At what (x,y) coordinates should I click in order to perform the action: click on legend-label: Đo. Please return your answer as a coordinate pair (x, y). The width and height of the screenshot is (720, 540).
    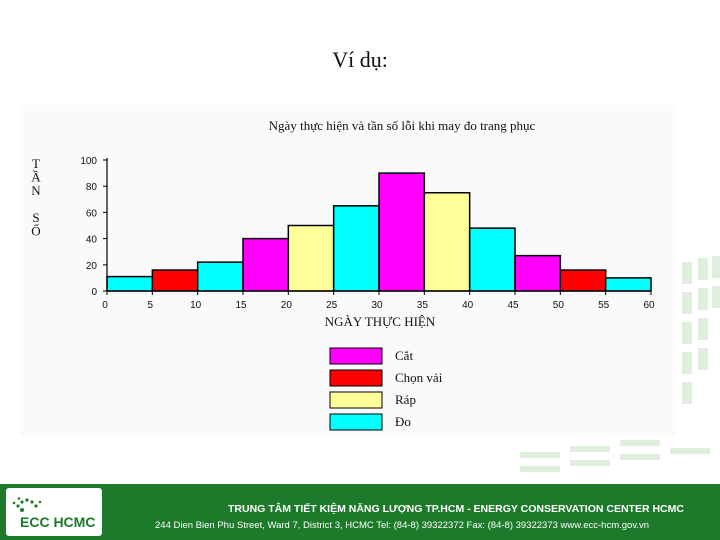
    Looking at the image, I should click on (403, 421).